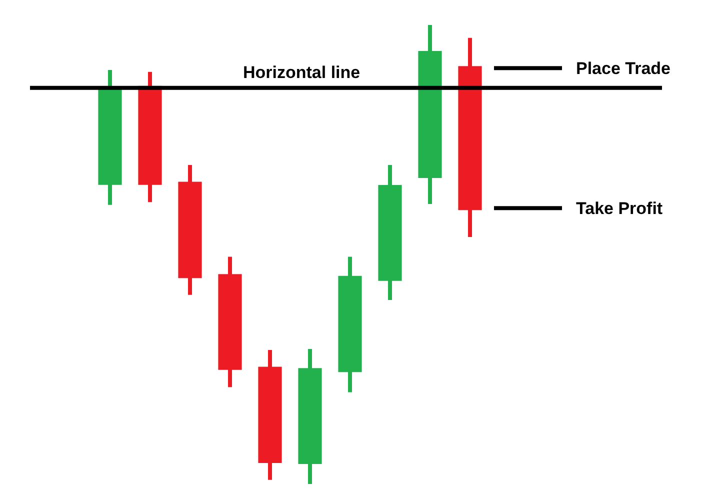 The height and width of the screenshot is (500, 704). Describe the element at coordinates (301, 72) in the screenshot. I see `ref-line-label: Horizontal line` at that location.